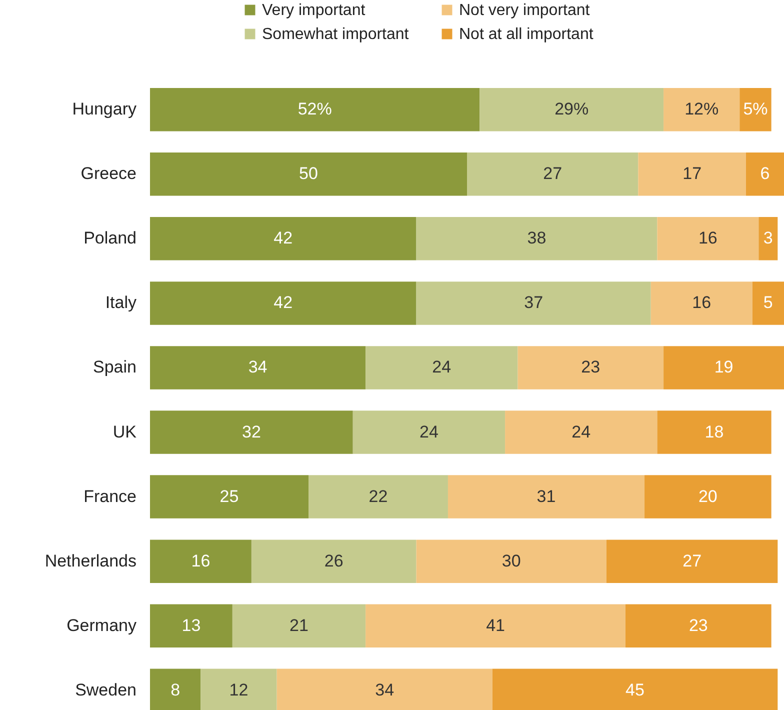  Describe the element at coordinates (314, 10) in the screenshot. I see `legend-label: Very important` at that location.